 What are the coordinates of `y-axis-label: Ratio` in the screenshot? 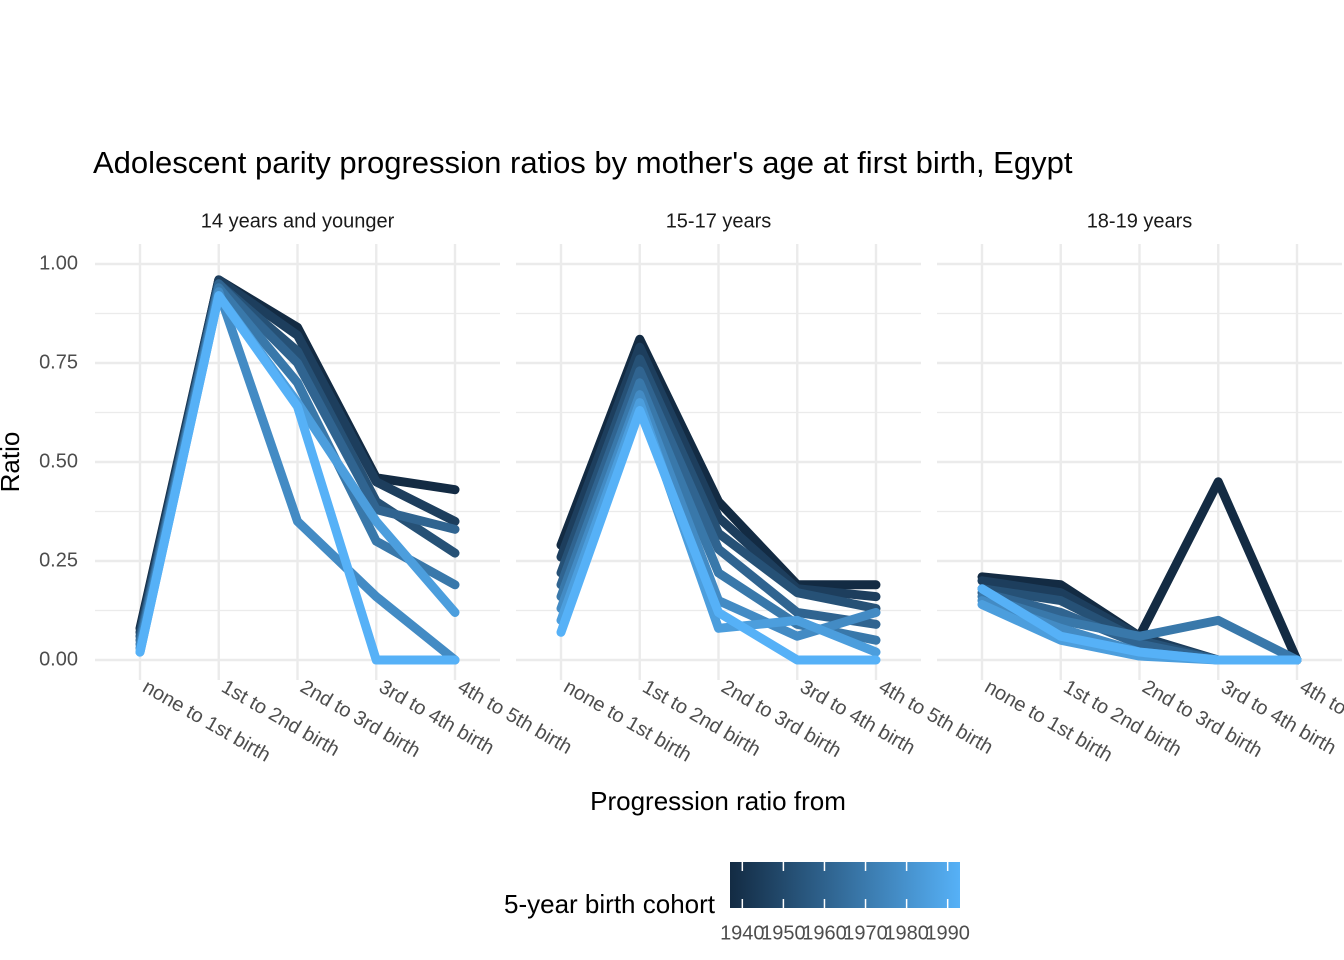 It's located at (12, 462).